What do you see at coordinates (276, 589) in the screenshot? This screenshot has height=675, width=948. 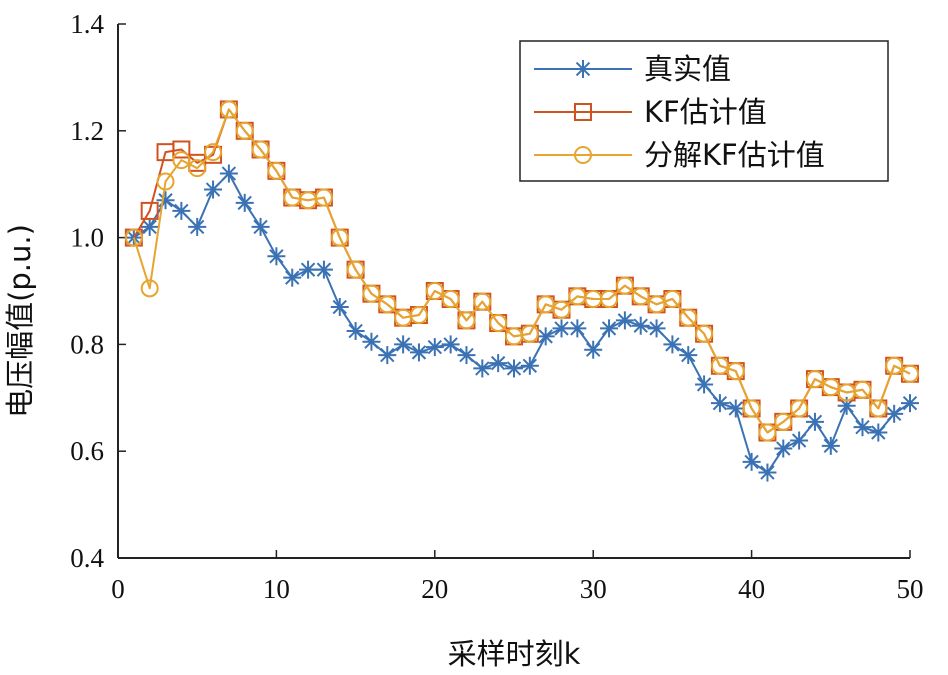 I see `x-tick-label: 10` at bounding box center [276, 589].